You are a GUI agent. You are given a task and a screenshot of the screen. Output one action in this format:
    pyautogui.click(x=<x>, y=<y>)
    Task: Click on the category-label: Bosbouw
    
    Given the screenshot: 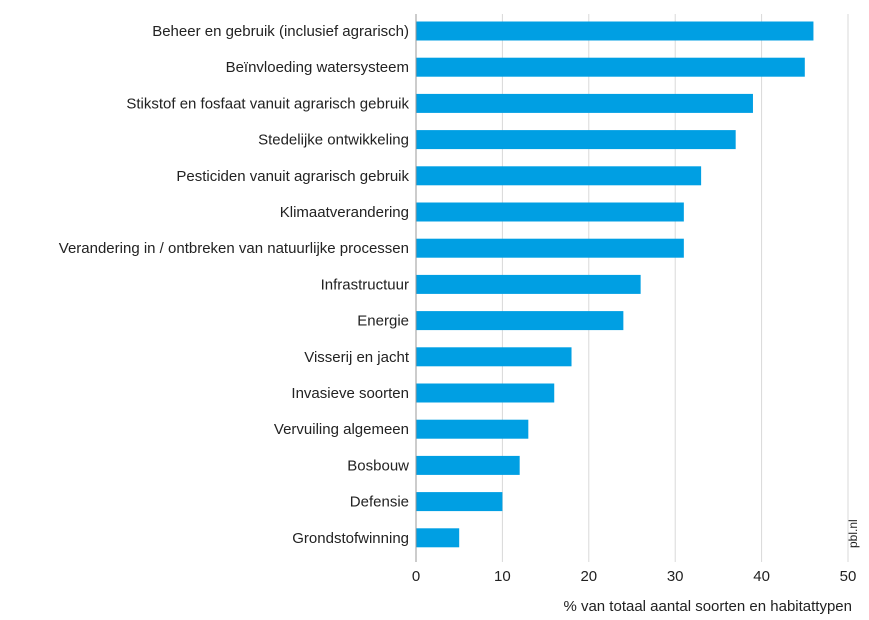 What is the action you would take?
    pyautogui.click(x=378, y=465)
    